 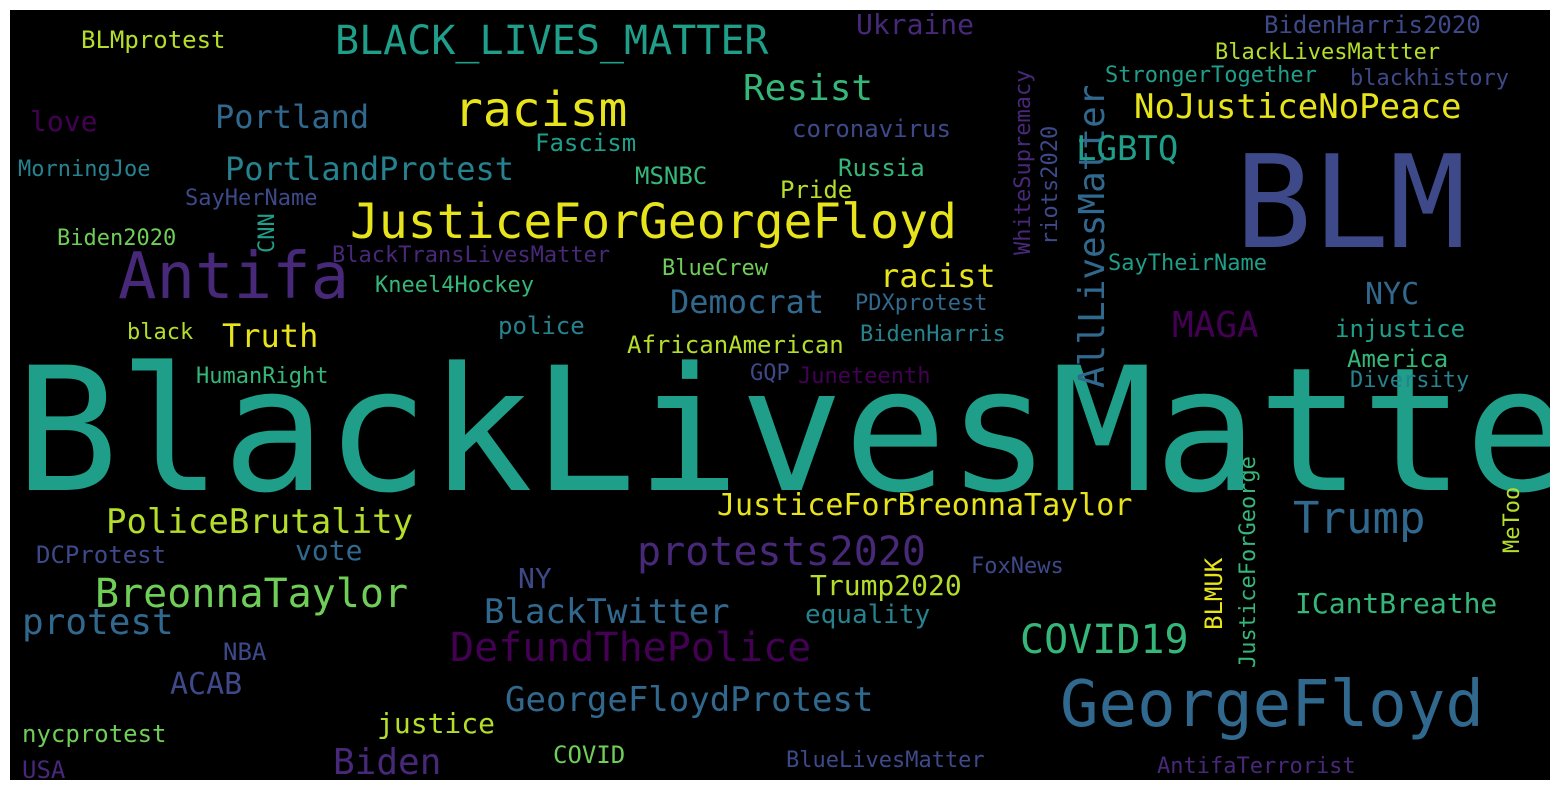 What do you see at coordinates (1215, 325) in the screenshot?
I see `word-maga: MAGA` at bounding box center [1215, 325].